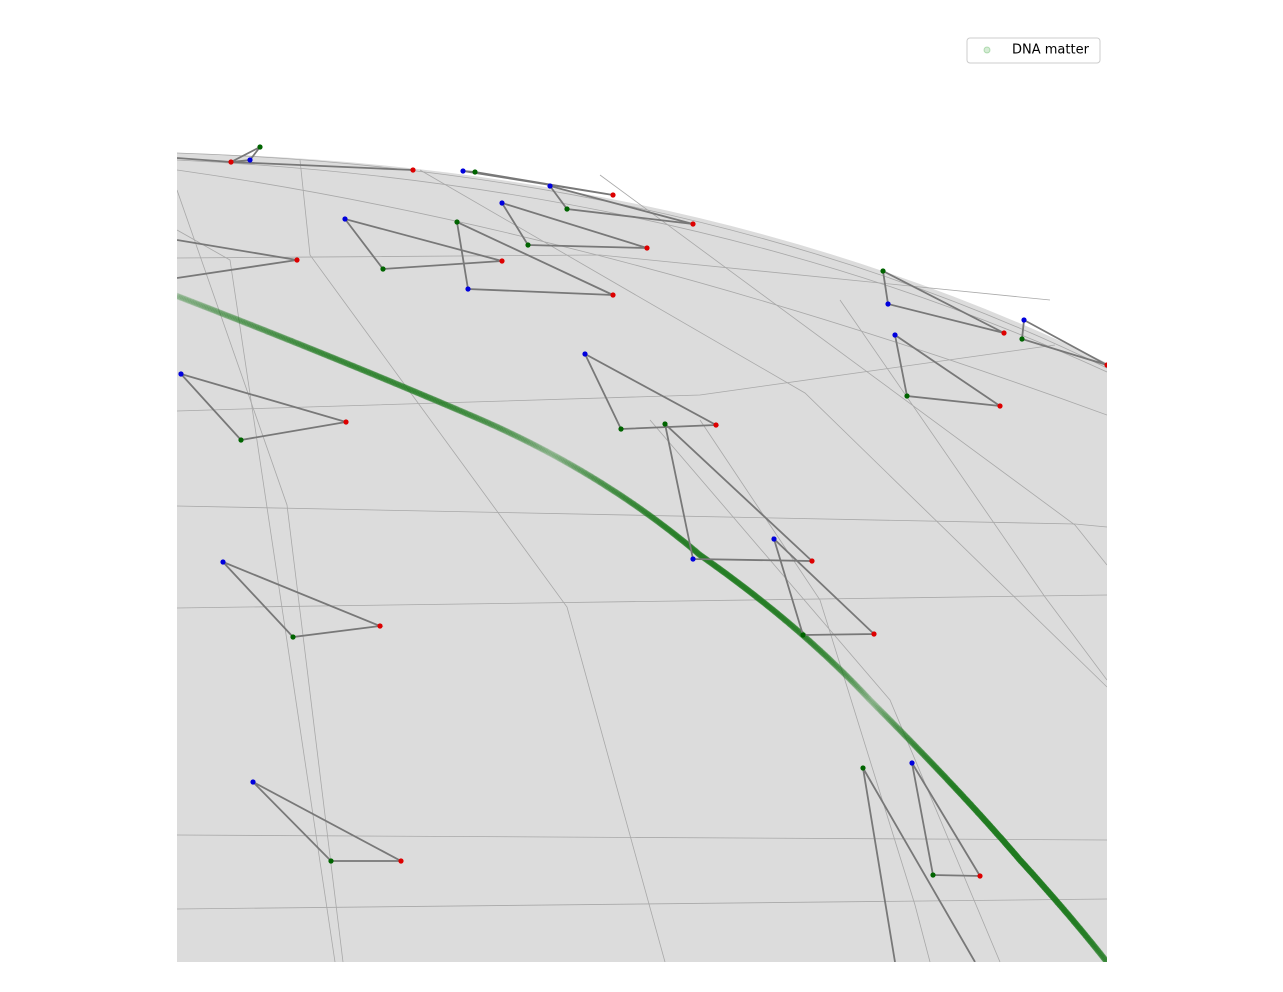 This screenshot has width=1283, height=992. Describe the element at coordinates (1051, 50) in the screenshot. I see `legend-label: DNA matter` at that location.